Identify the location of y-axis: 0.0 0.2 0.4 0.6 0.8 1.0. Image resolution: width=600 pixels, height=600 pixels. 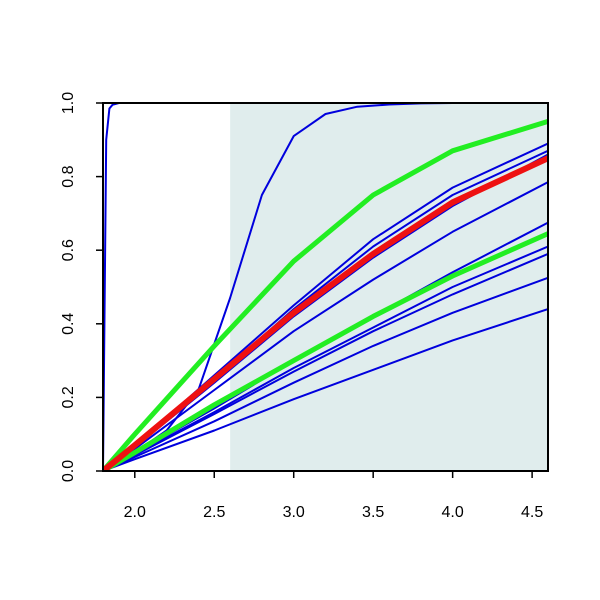
(81, 287).